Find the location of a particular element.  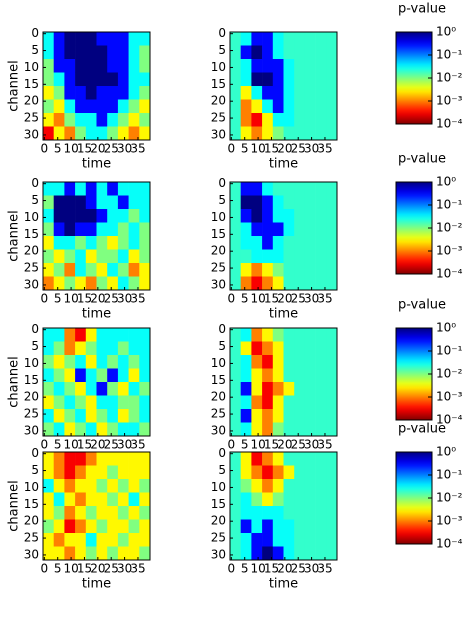

y-tick-label: 15 is located at coordinates (31, 504).